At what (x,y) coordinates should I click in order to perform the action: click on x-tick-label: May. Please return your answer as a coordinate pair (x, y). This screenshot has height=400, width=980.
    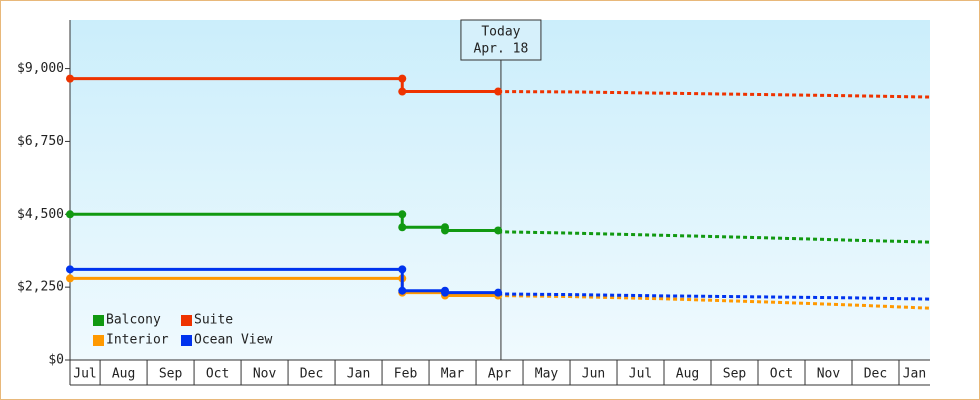
    Looking at the image, I should click on (547, 374).